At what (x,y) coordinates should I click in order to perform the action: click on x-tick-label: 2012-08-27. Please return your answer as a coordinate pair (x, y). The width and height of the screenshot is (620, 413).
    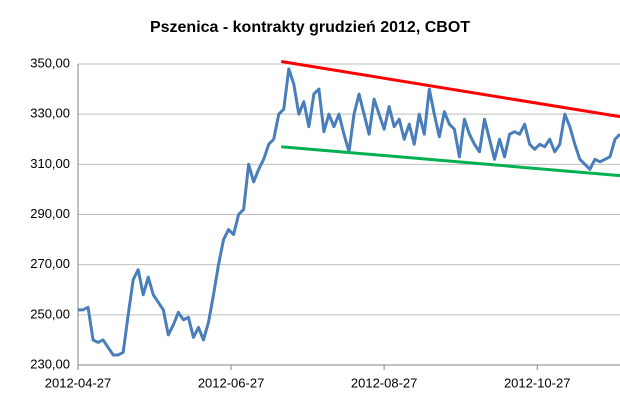
    Looking at the image, I should click on (384, 382).